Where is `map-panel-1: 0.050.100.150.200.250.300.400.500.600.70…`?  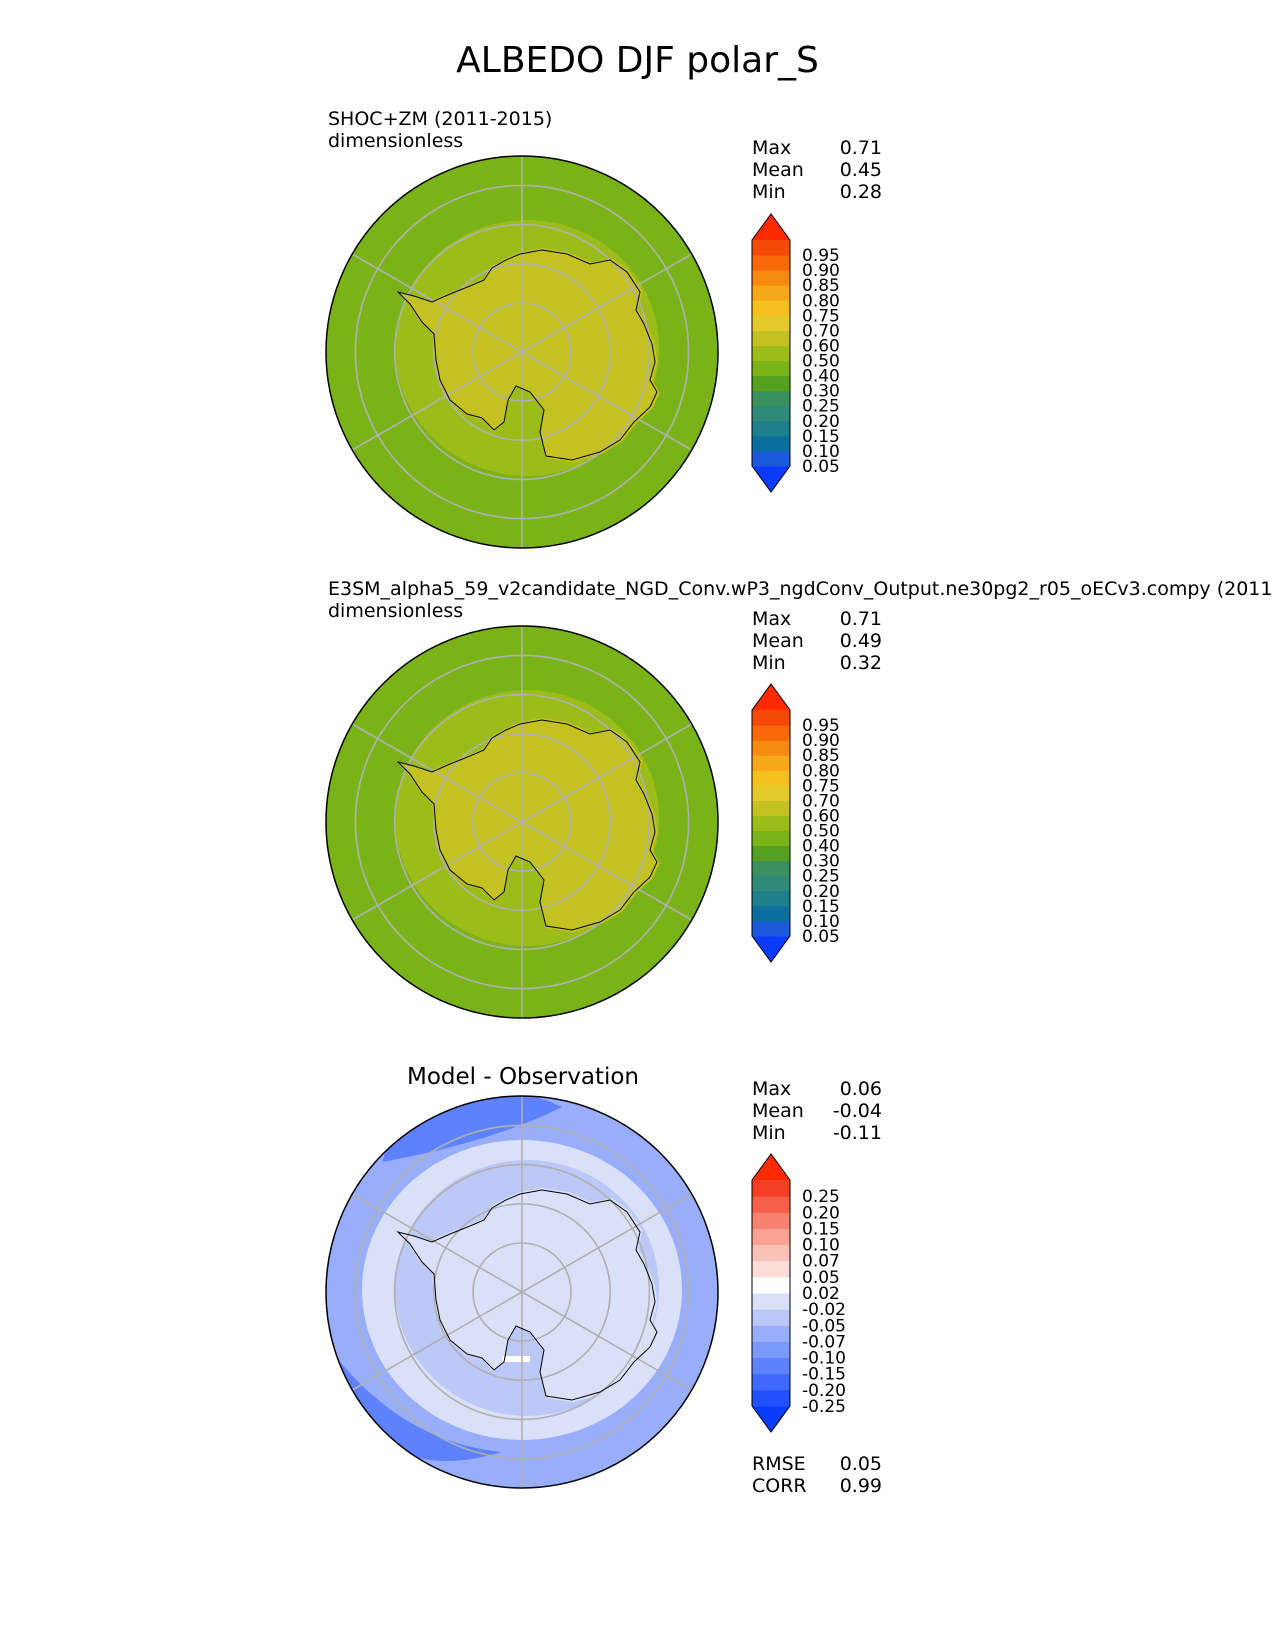 map-panel-1: 0.050.100.150.200.250.300.400.500.600.70… is located at coordinates (582, 352).